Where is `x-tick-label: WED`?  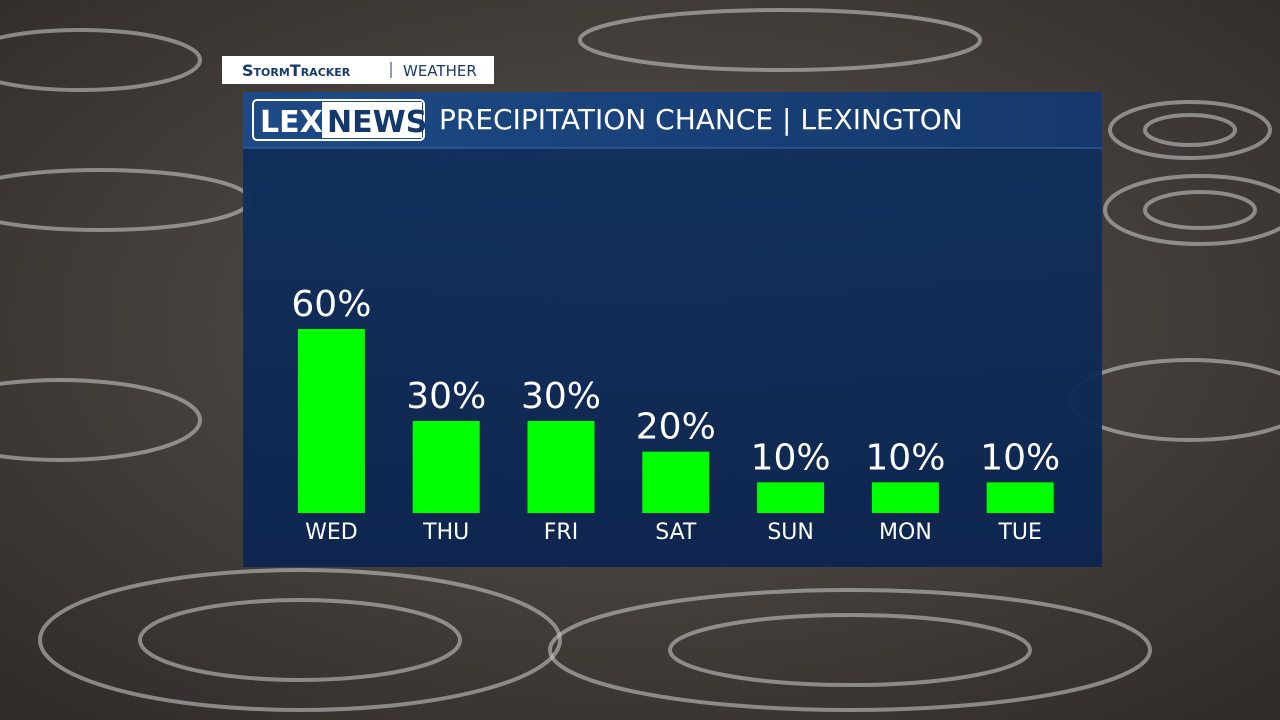
x-tick-label: WED is located at coordinates (331, 532).